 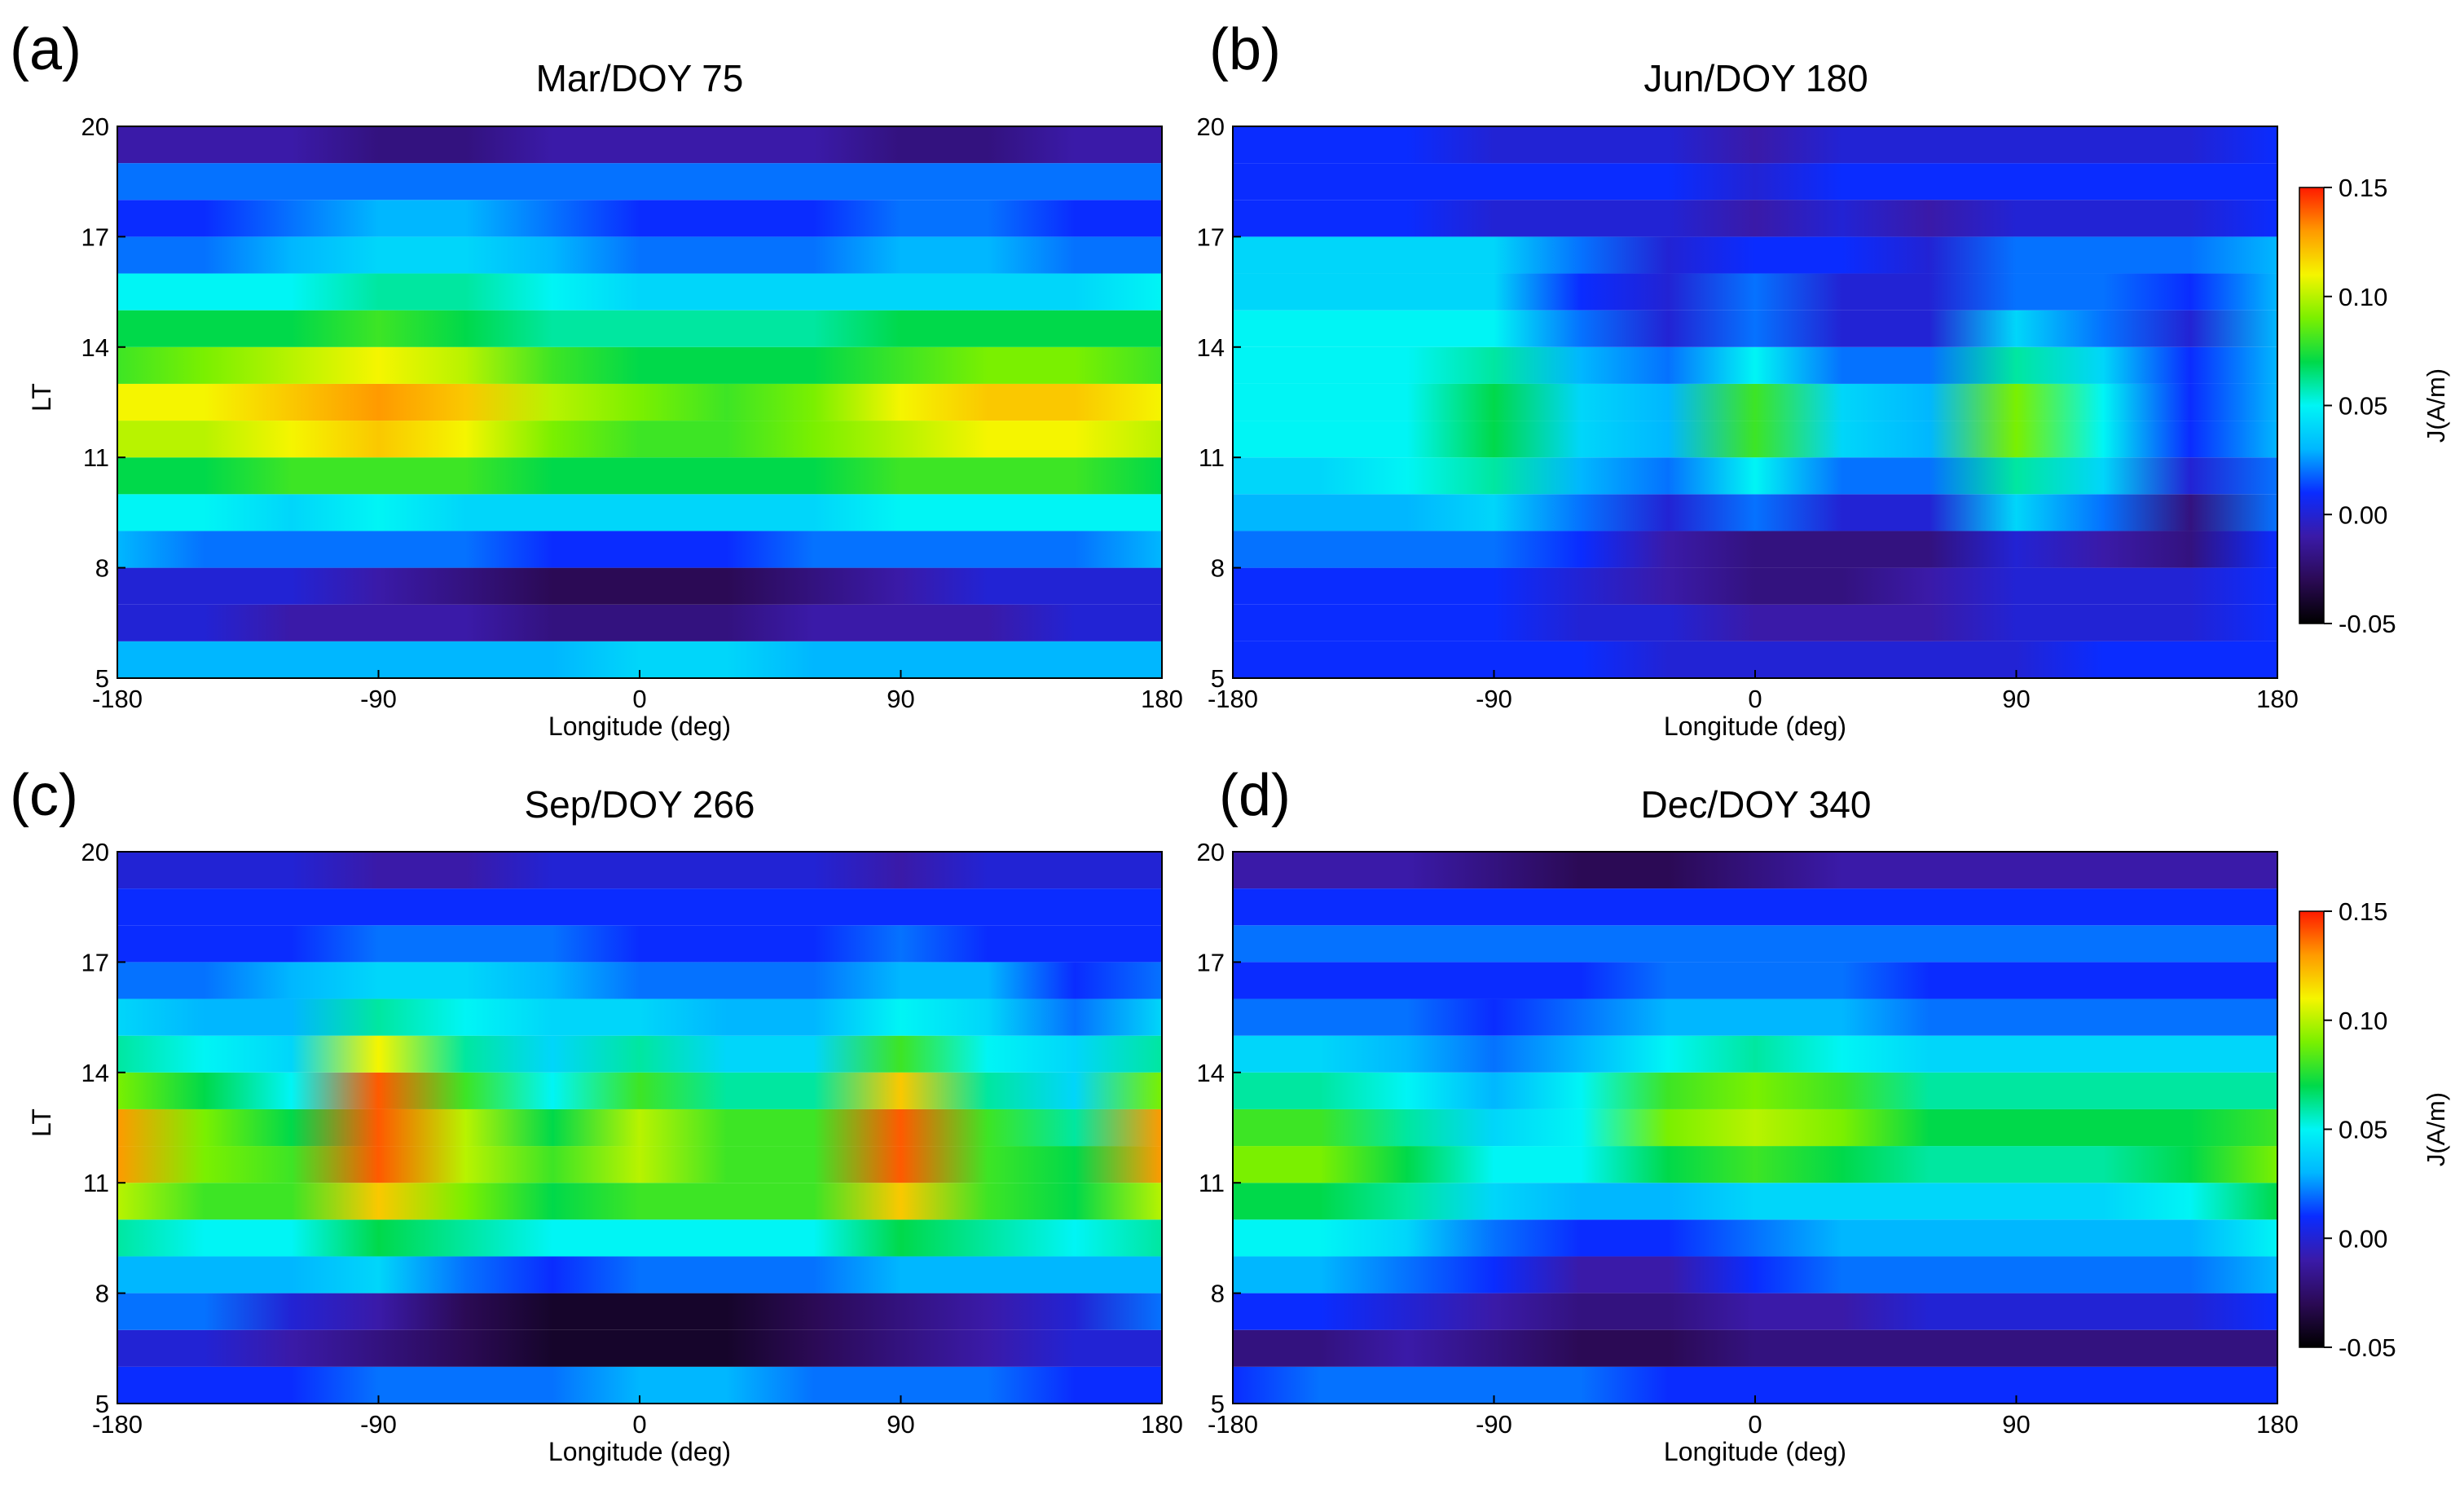 What do you see at coordinates (2363, 1130) in the screenshot?
I see `colorbar-tick-label: 0.05` at bounding box center [2363, 1130].